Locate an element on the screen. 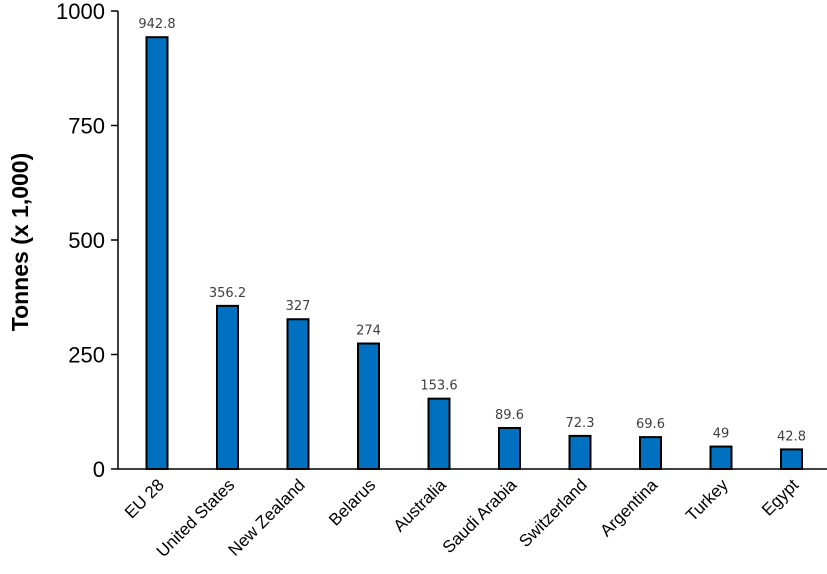  data-label: 72.3 is located at coordinates (580, 423).